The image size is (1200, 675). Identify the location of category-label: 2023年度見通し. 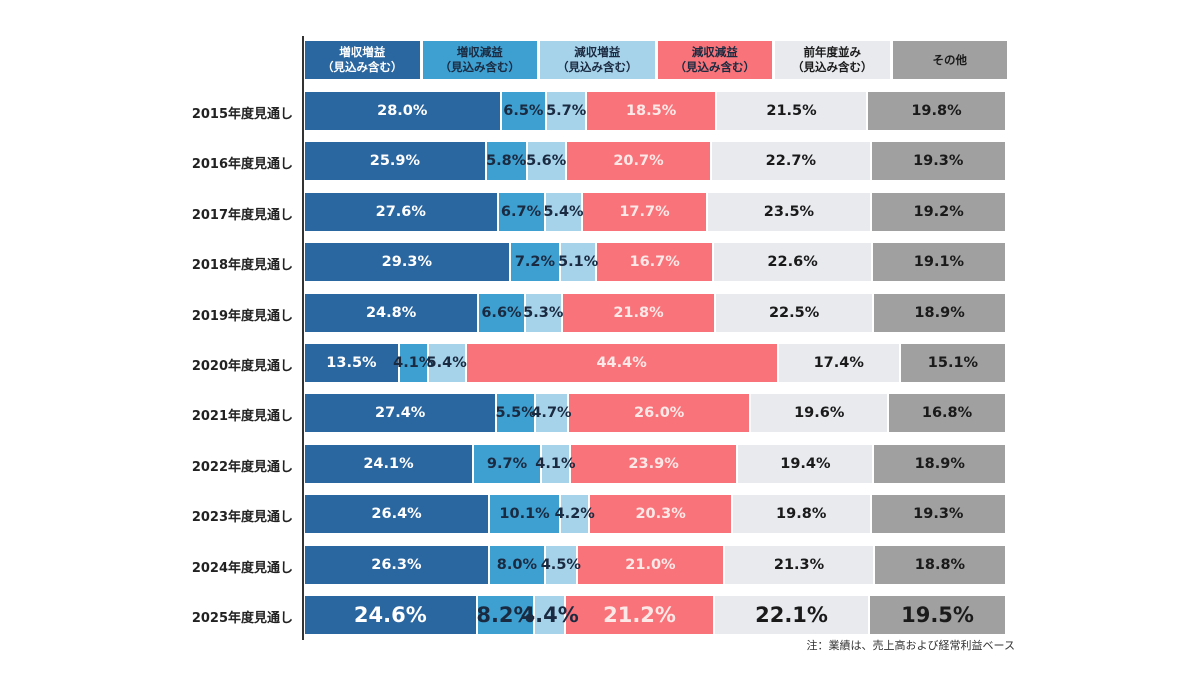
(242, 518).